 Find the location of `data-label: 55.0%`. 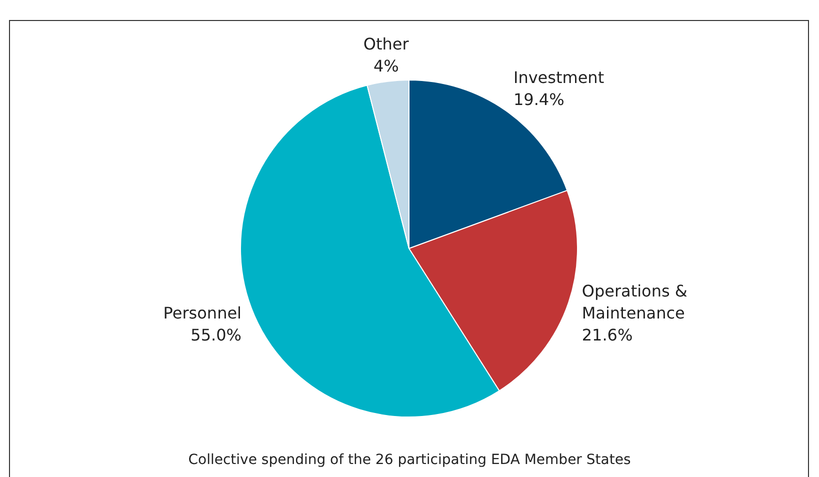

data-label: 55.0% is located at coordinates (216, 335).